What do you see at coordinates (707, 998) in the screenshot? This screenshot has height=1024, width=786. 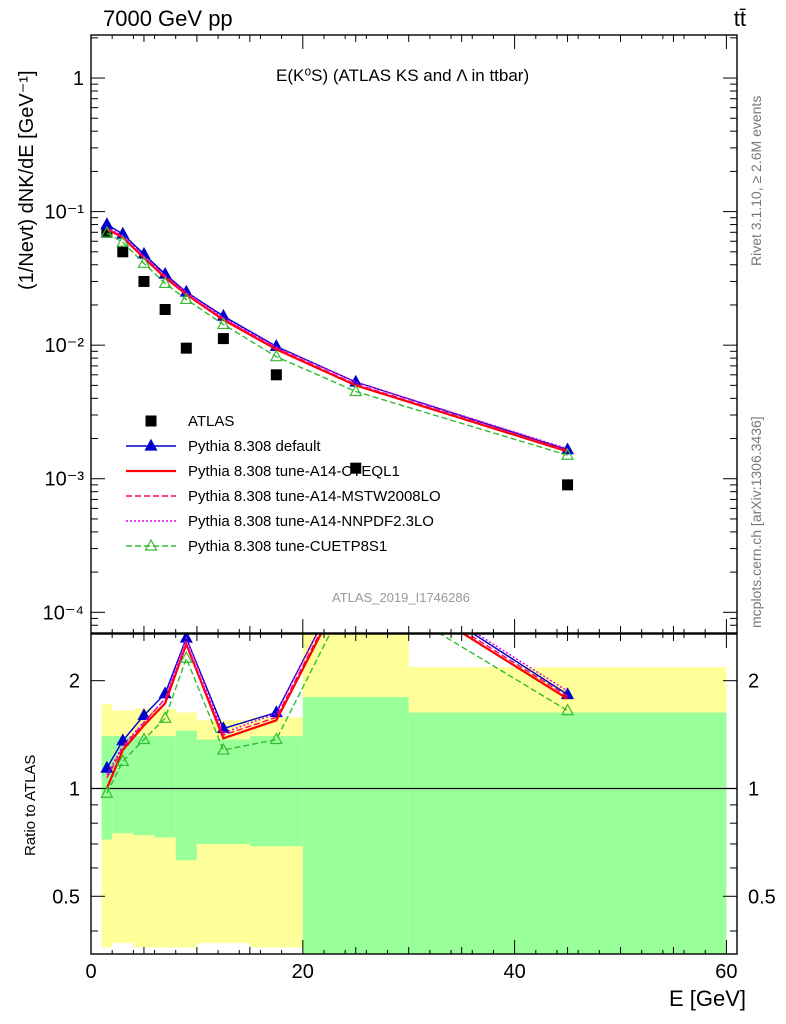 I see `x-axis-label: E [GeV]` at bounding box center [707, 998].